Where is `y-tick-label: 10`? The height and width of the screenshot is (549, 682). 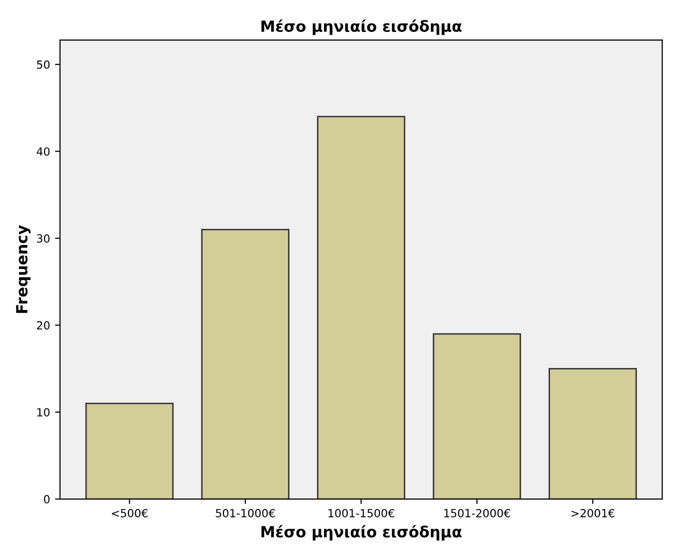
y-tick-label: 10 is located at coordinates (43, 412).